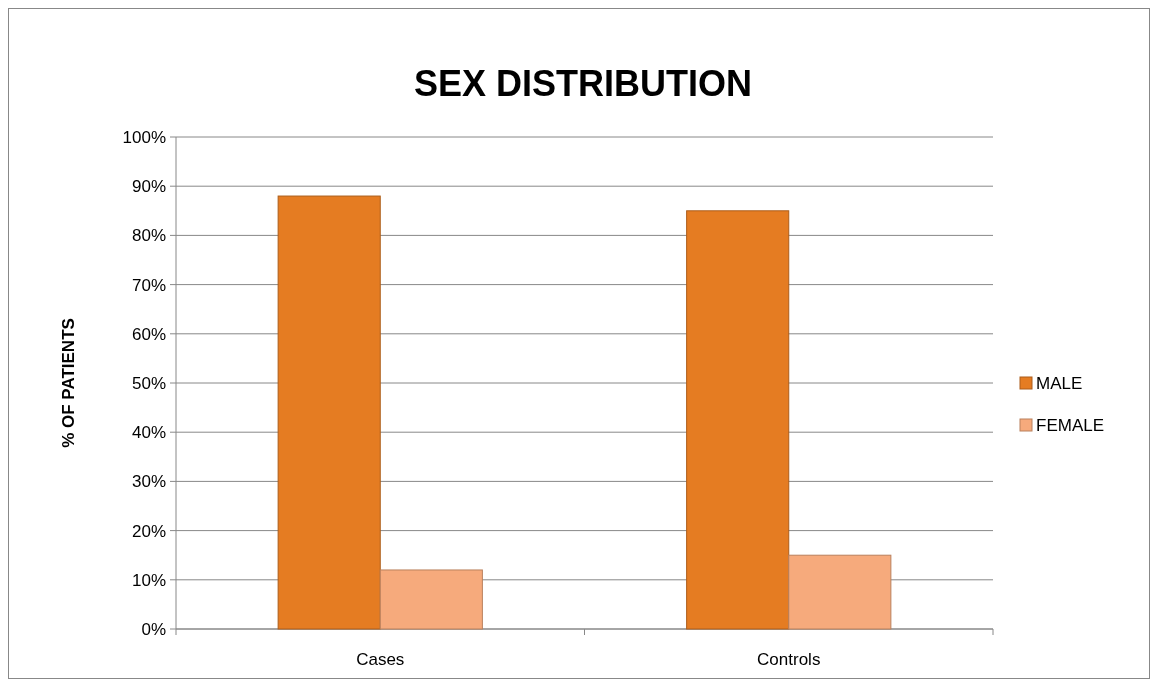  Describe the element at coordinates (153, 629) in the screenshot. I see `y-tick-label: 0%` at that location.